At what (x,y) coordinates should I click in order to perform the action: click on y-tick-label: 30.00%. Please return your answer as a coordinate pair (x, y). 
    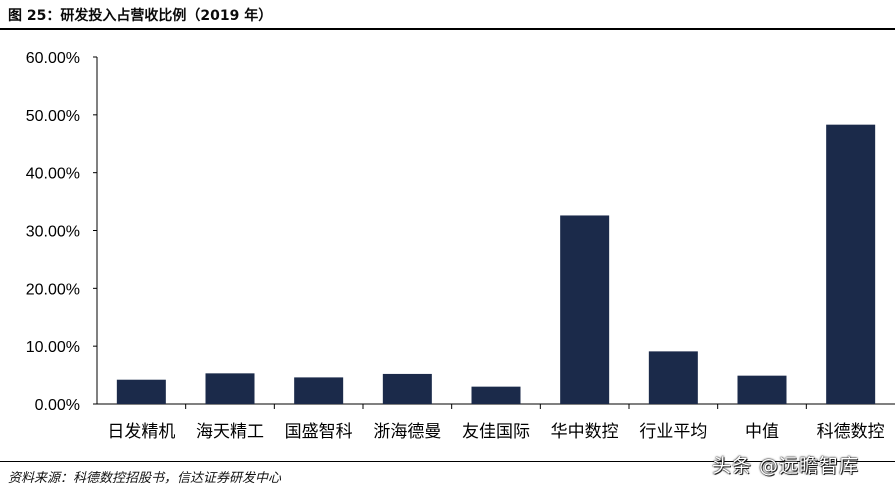
    Looking at the image, I should click on (53, 232).